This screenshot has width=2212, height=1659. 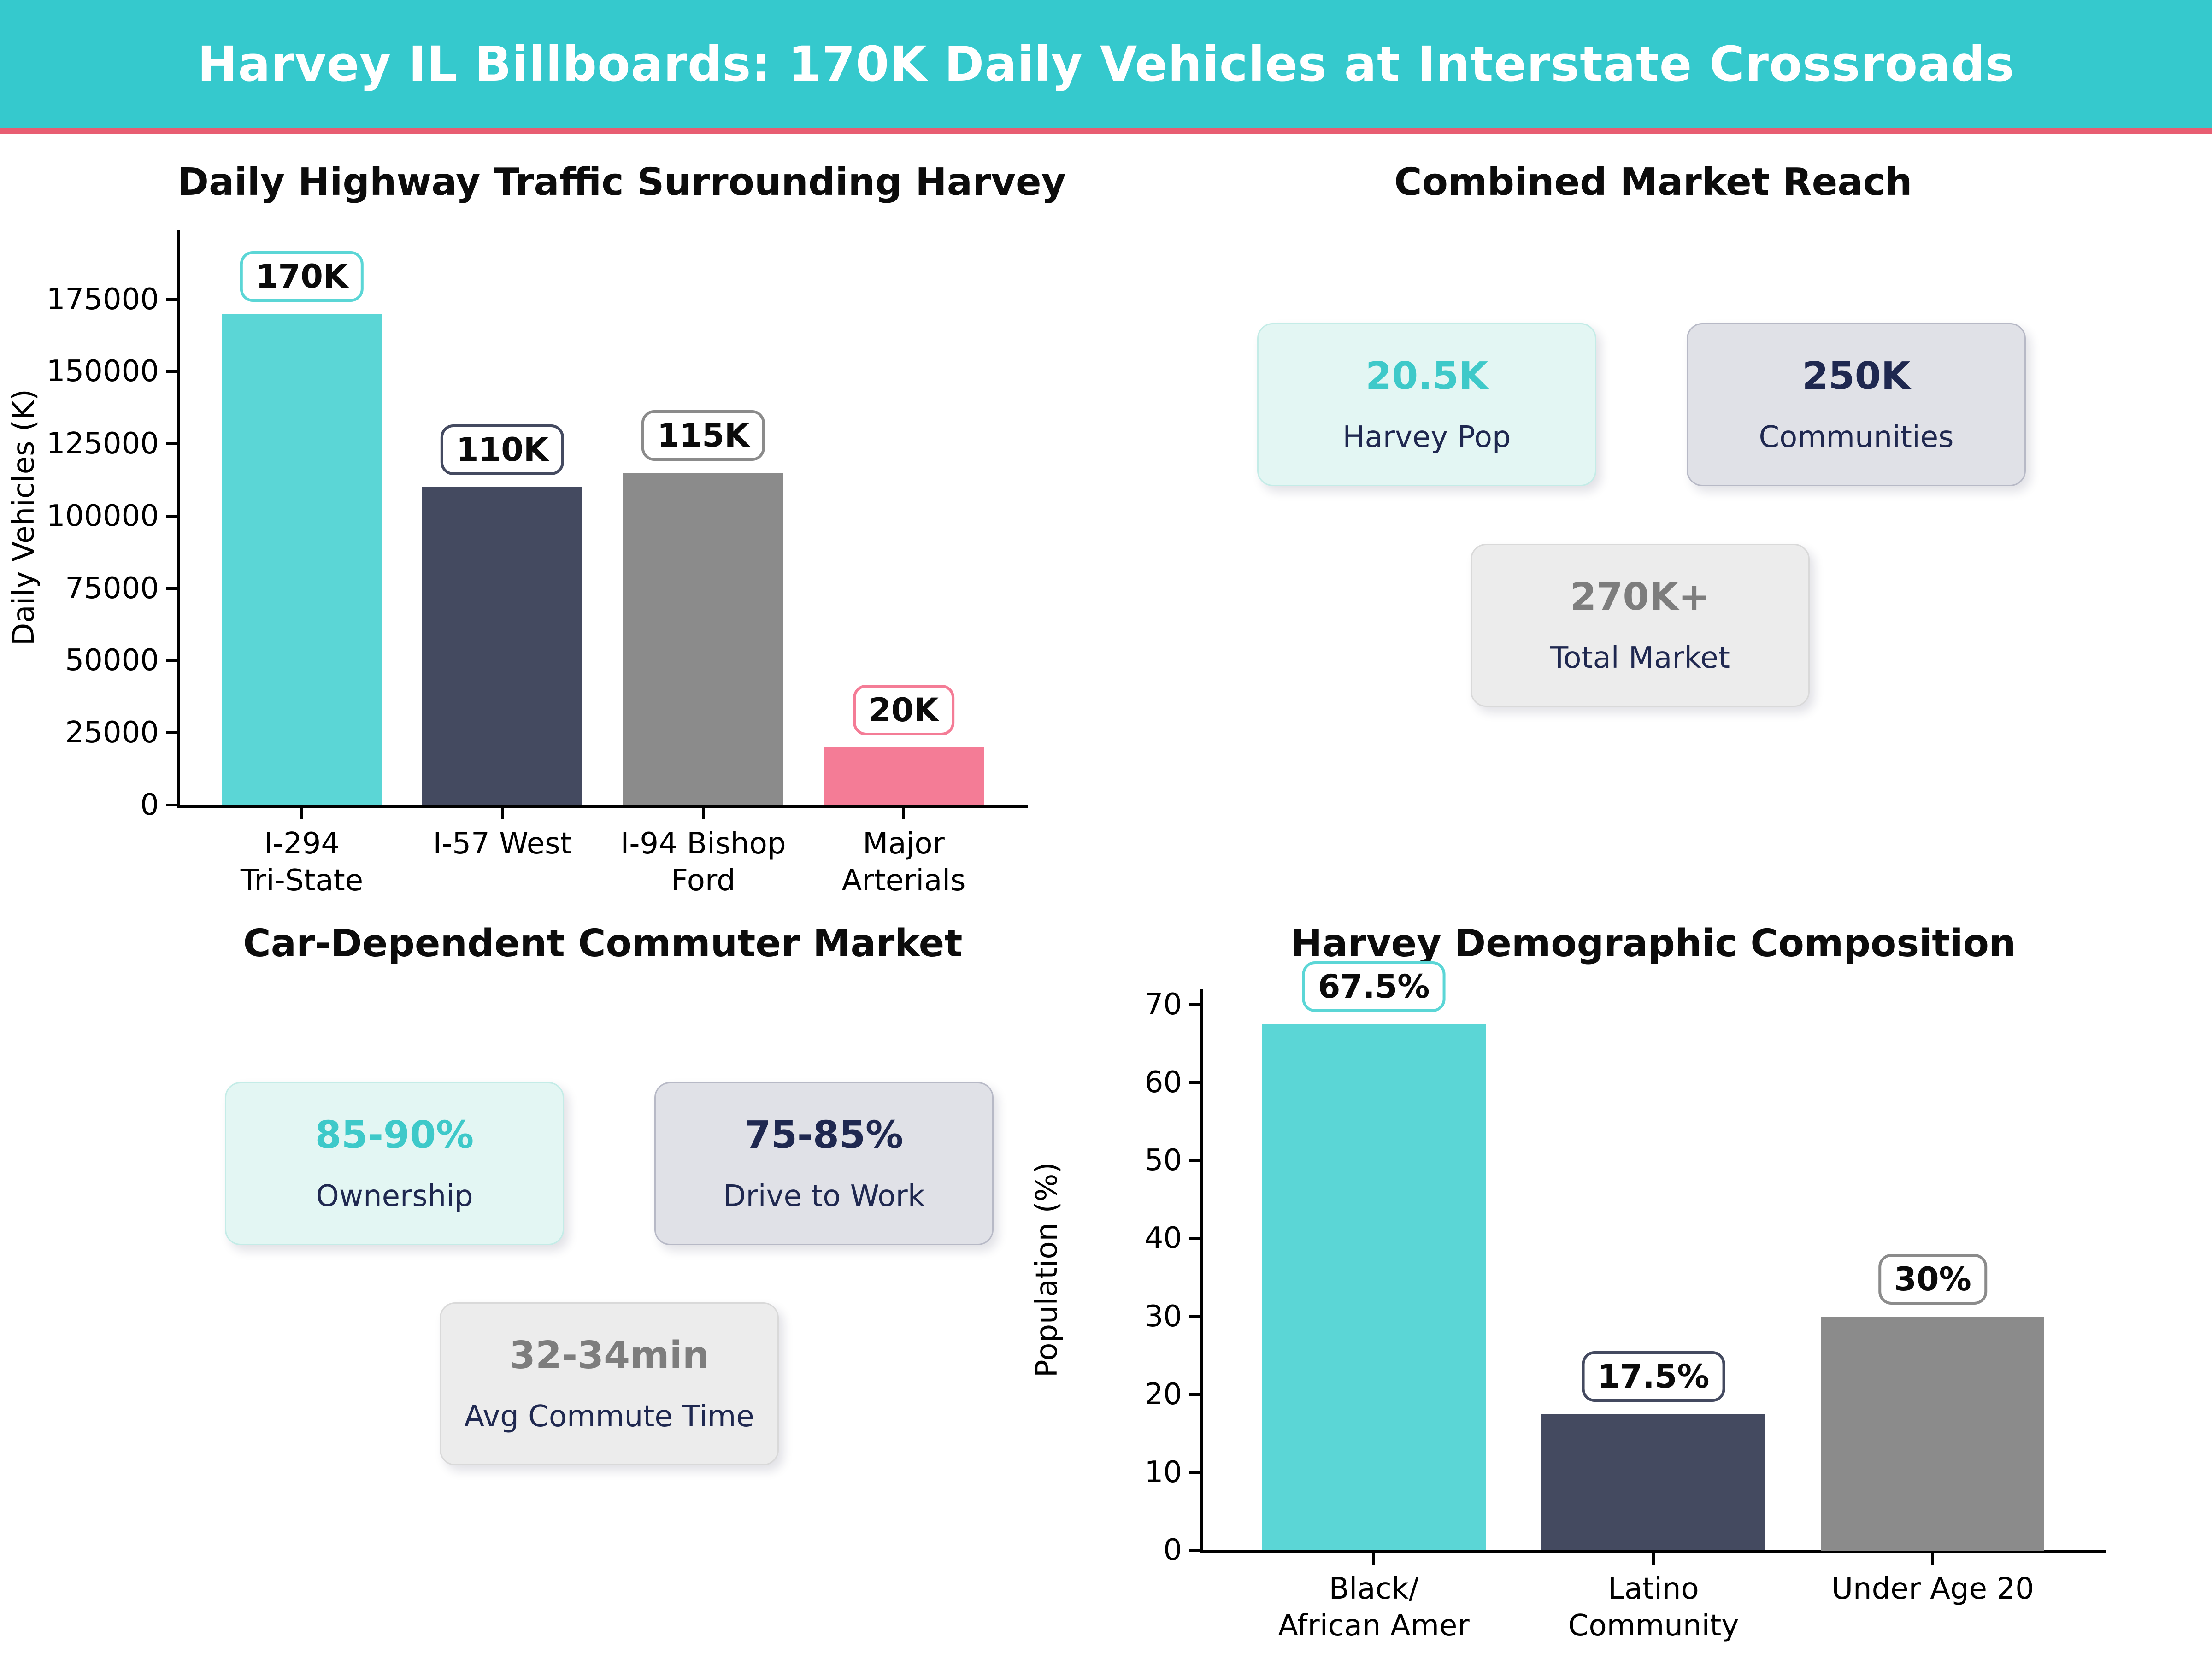 What do you see at coordinates (1163, 1082) in the screenshot?
I see `y-tick-label: 60` at bounding box center [1163, 1082].